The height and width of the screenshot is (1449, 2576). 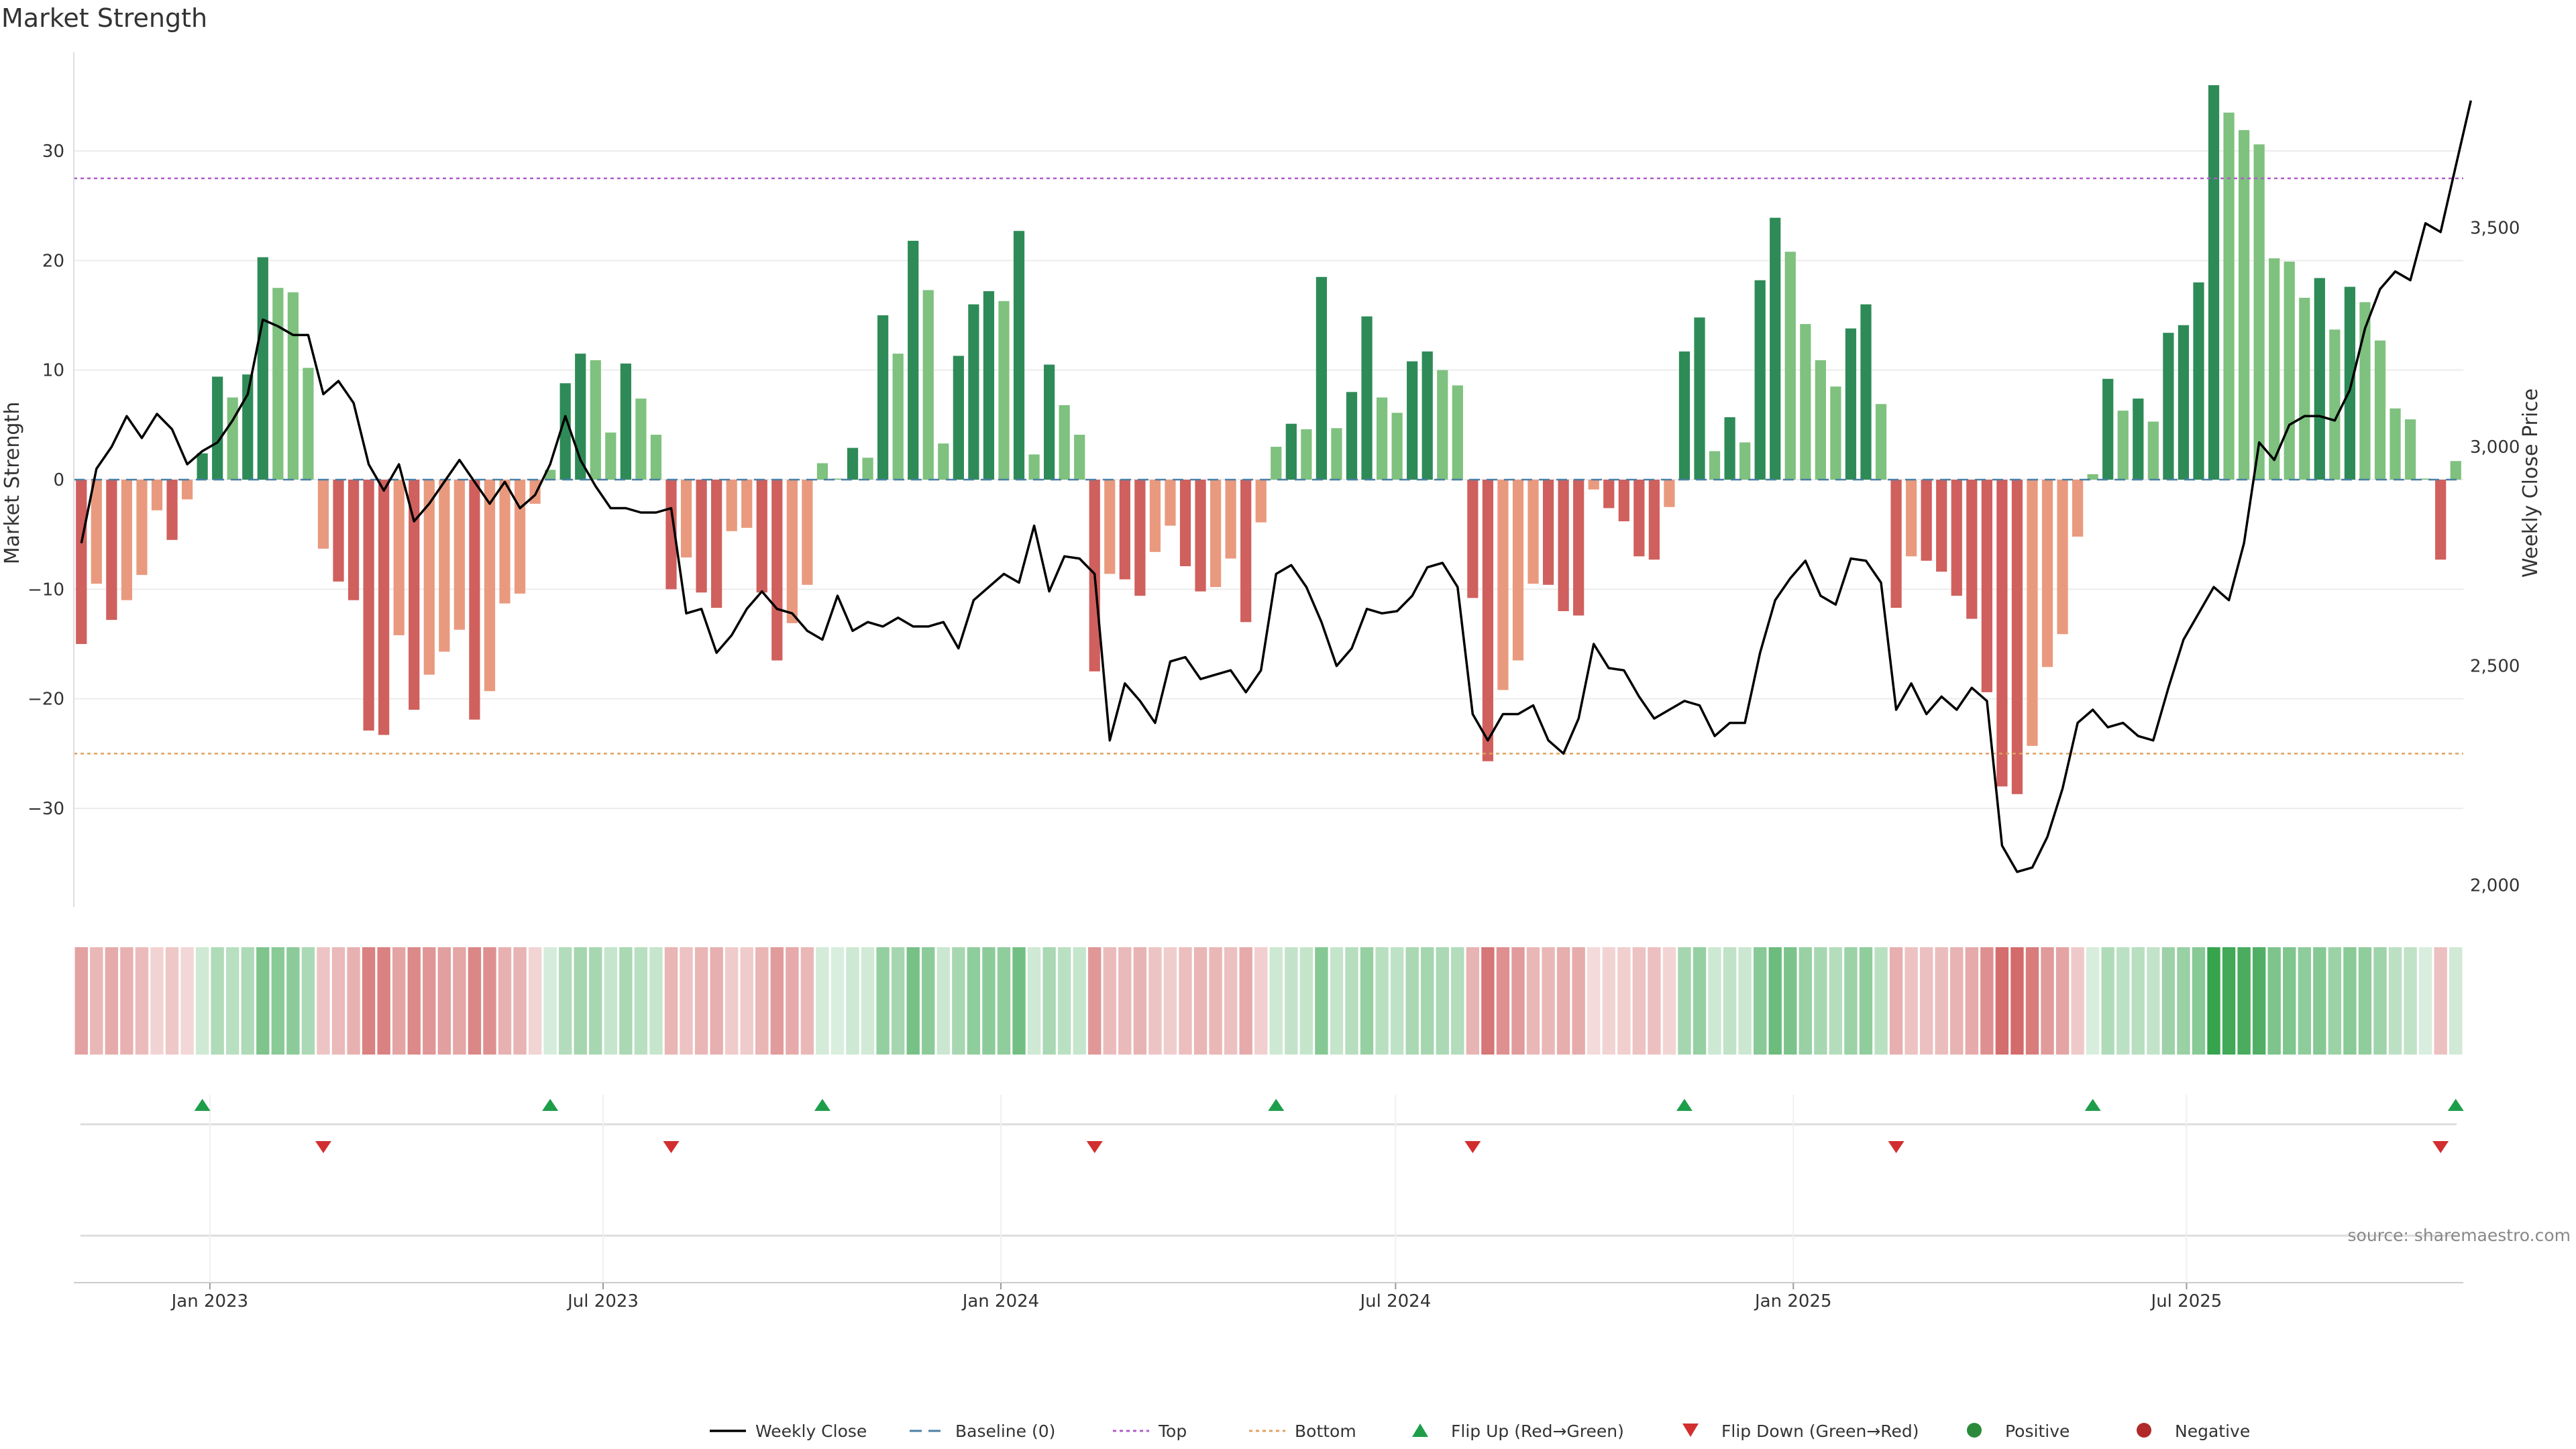 I want to click on x-tick-label: Jul 2023, so click(x=602, y=1301).